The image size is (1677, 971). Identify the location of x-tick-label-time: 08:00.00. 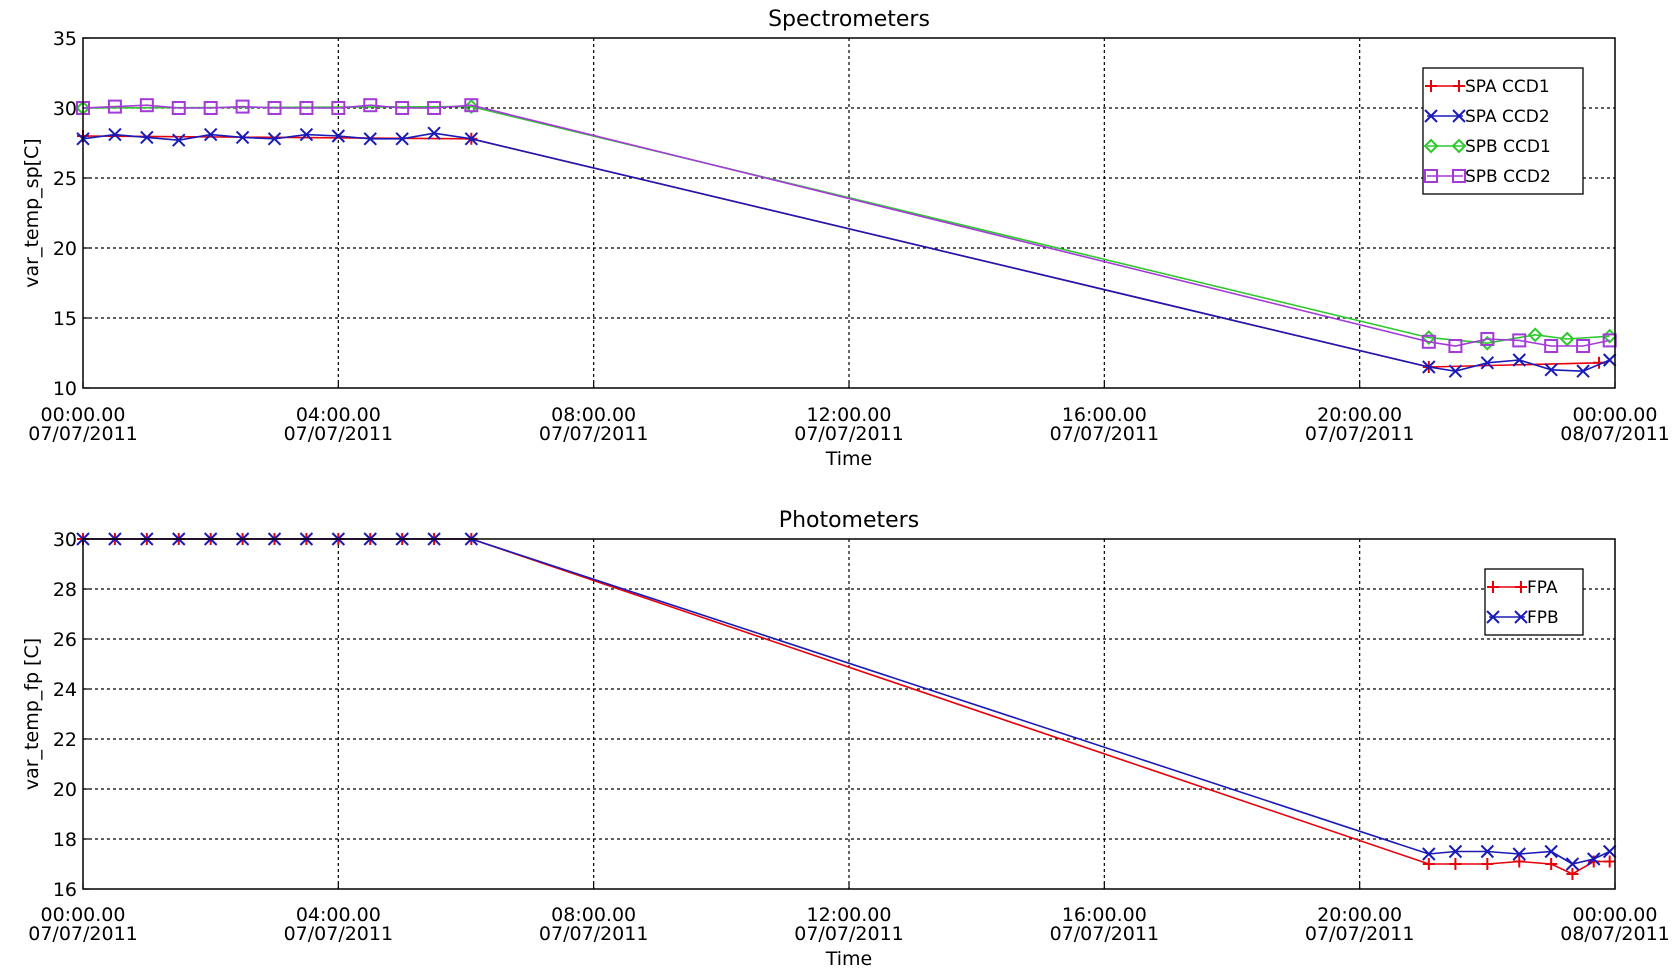
(593, 415).